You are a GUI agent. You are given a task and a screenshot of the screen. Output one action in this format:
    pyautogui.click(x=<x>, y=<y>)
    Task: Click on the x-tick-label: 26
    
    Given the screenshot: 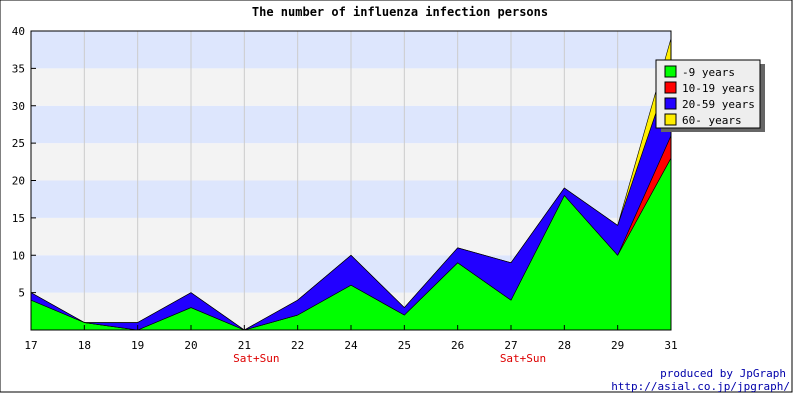 What is the action you would take?
    pyautogui.click(x=457, y=345)
    